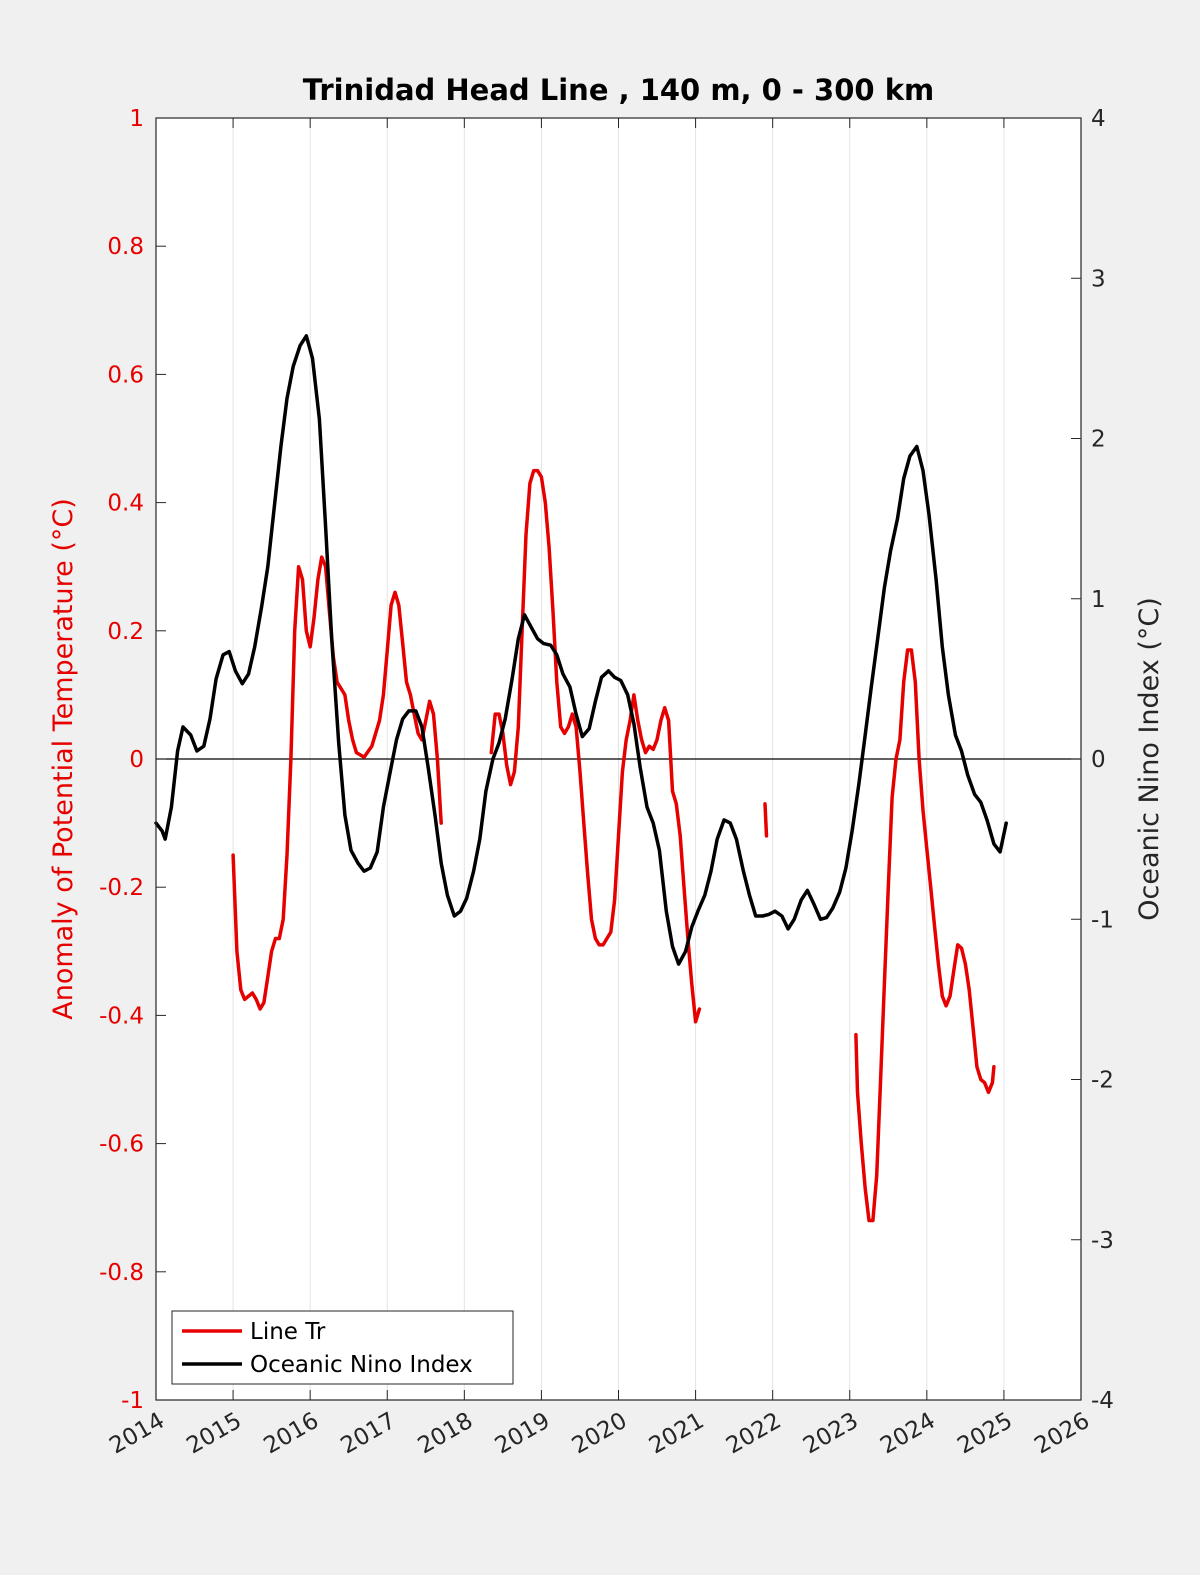  What do you see at coordinates (523, 1434) in the screenshot?
I see `x-tick-label: 2019` at bounding box center [523, 1434].